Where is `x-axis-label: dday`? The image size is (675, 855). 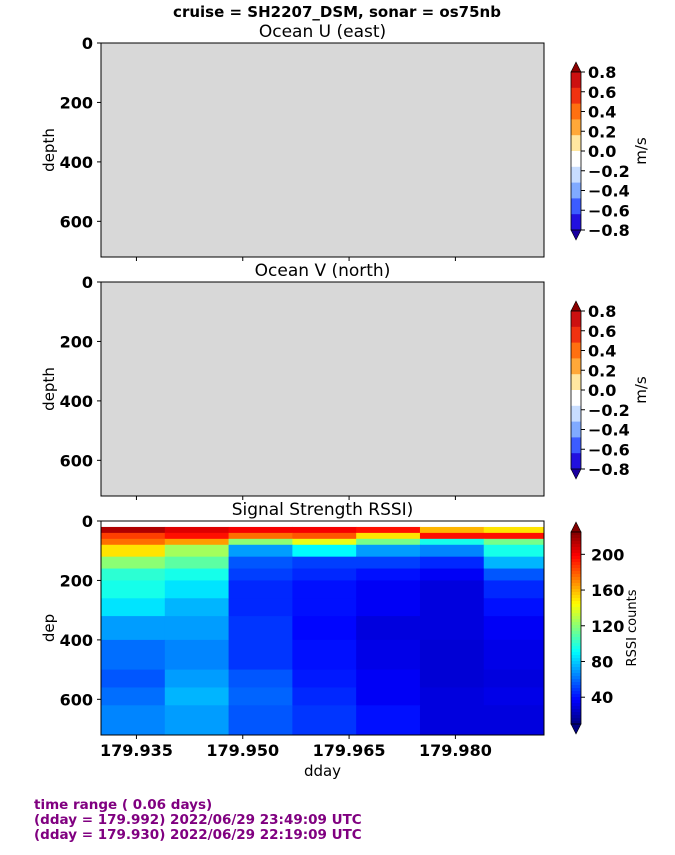 x-axis-label: dday is located at coordinates (322, 771).